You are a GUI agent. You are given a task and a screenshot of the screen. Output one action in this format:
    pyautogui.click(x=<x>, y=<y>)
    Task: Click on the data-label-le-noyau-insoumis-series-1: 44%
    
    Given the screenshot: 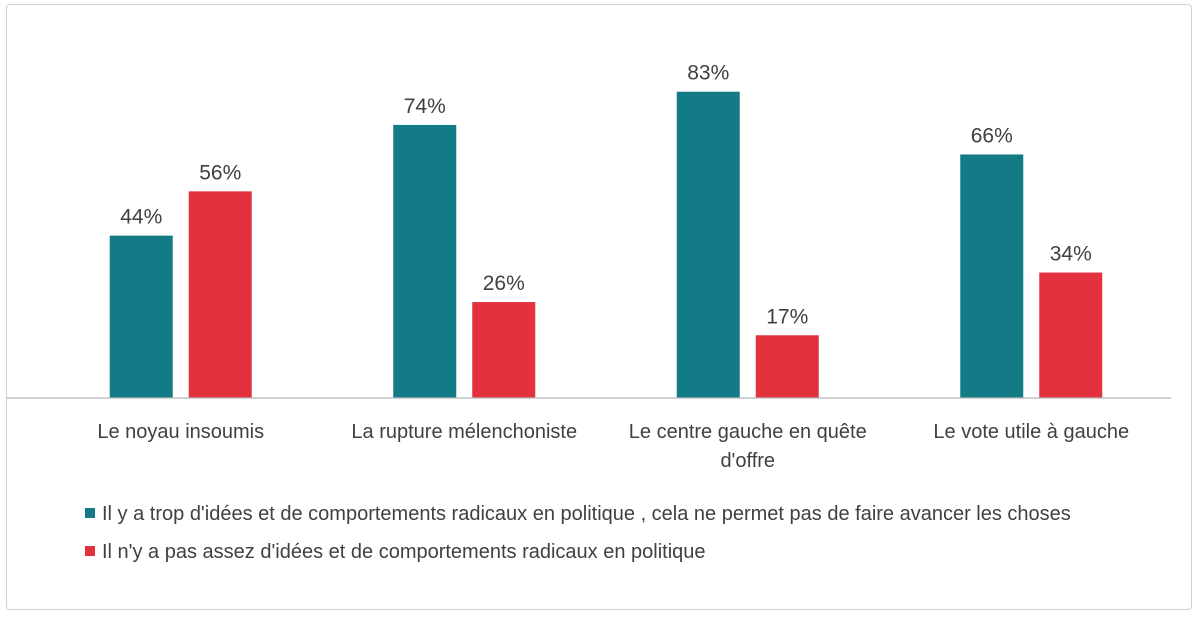 What is the action you would take?
    pyautogui.click(x=141, y=217)
    